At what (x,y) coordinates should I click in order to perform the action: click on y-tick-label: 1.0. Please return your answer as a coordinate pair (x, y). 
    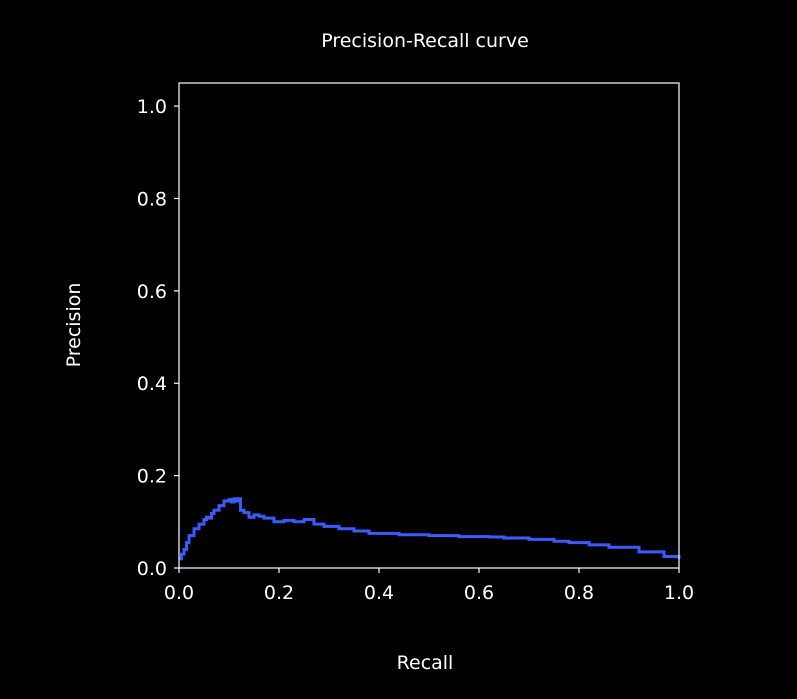
    Looking at the image, I should click on (152, 107).